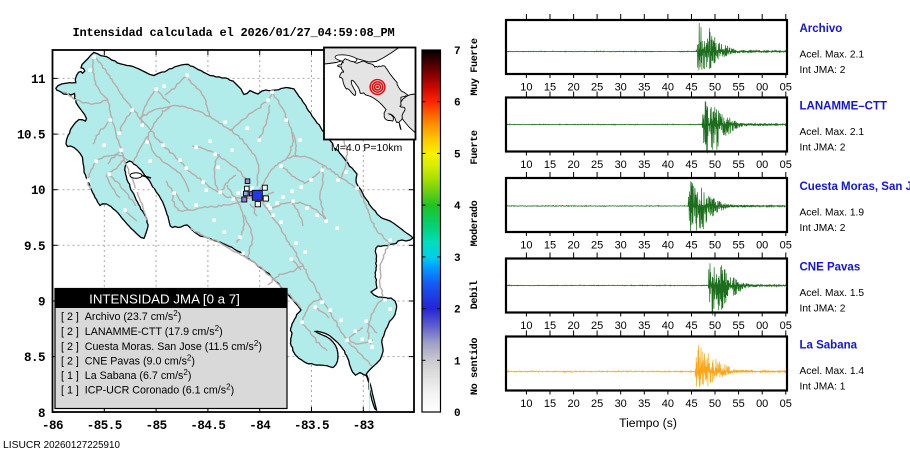  I want to click on svg-text: [ 2 ] CNE Pavas (9.0 cm/s2), so click(128, 361).